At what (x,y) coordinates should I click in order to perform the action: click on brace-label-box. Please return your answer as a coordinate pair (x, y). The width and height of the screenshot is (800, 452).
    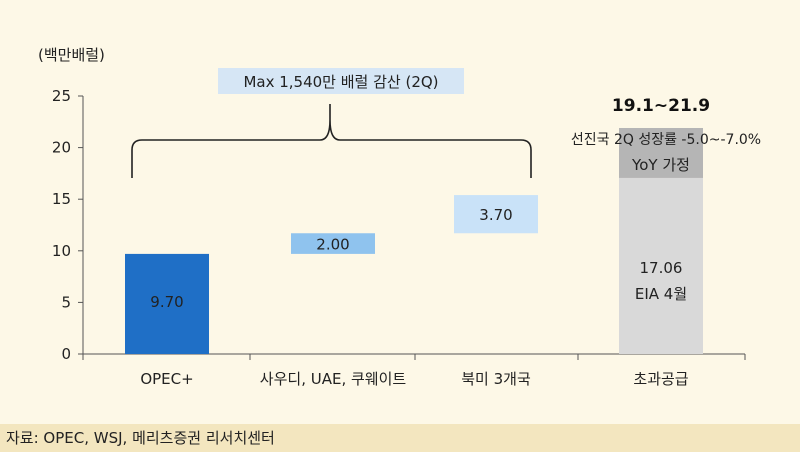
    Looking at the image, I should click on (341, 81).